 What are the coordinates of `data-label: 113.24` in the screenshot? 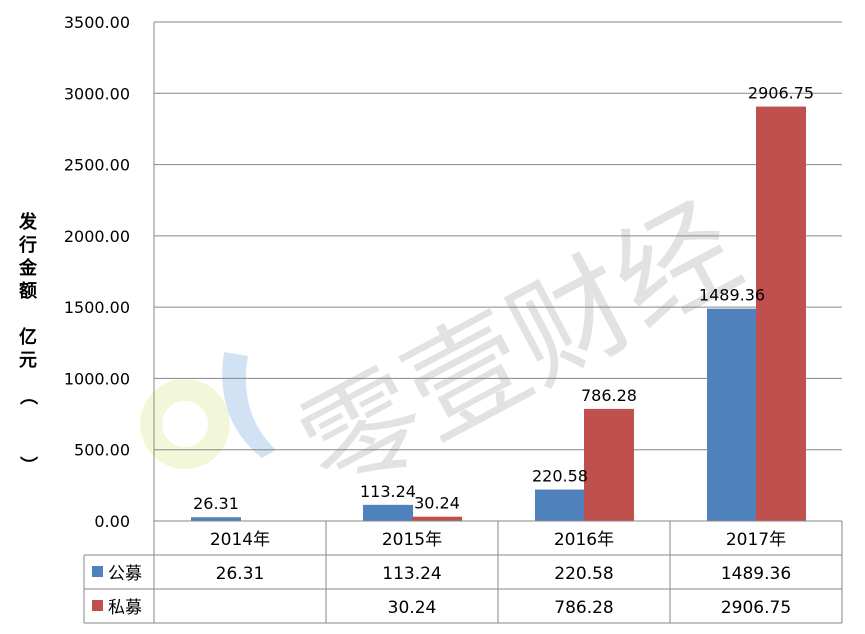 It's located at (388, 491).